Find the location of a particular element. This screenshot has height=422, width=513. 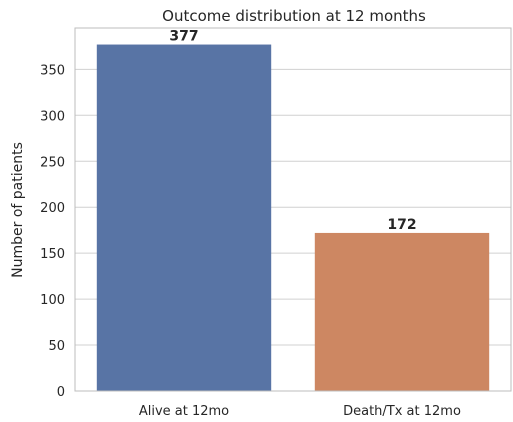

x-tick-label: Death/Tx at 12mo is located at coordinates (402, 411).